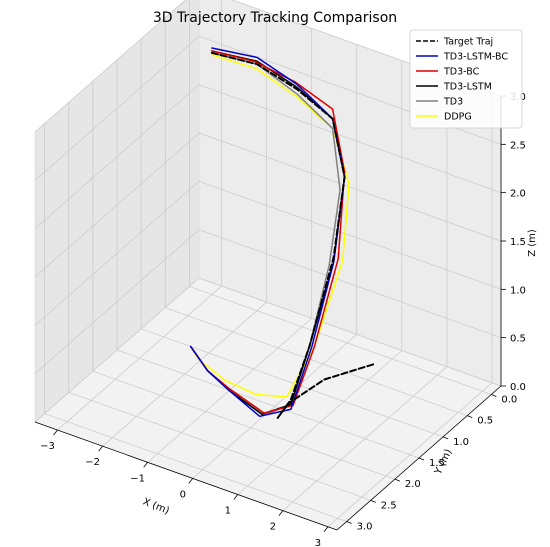  What do you see at coordinates (468, 42) in the screenshot?
I see `legend-label: Target Traj` at bounding box center [468, 42].